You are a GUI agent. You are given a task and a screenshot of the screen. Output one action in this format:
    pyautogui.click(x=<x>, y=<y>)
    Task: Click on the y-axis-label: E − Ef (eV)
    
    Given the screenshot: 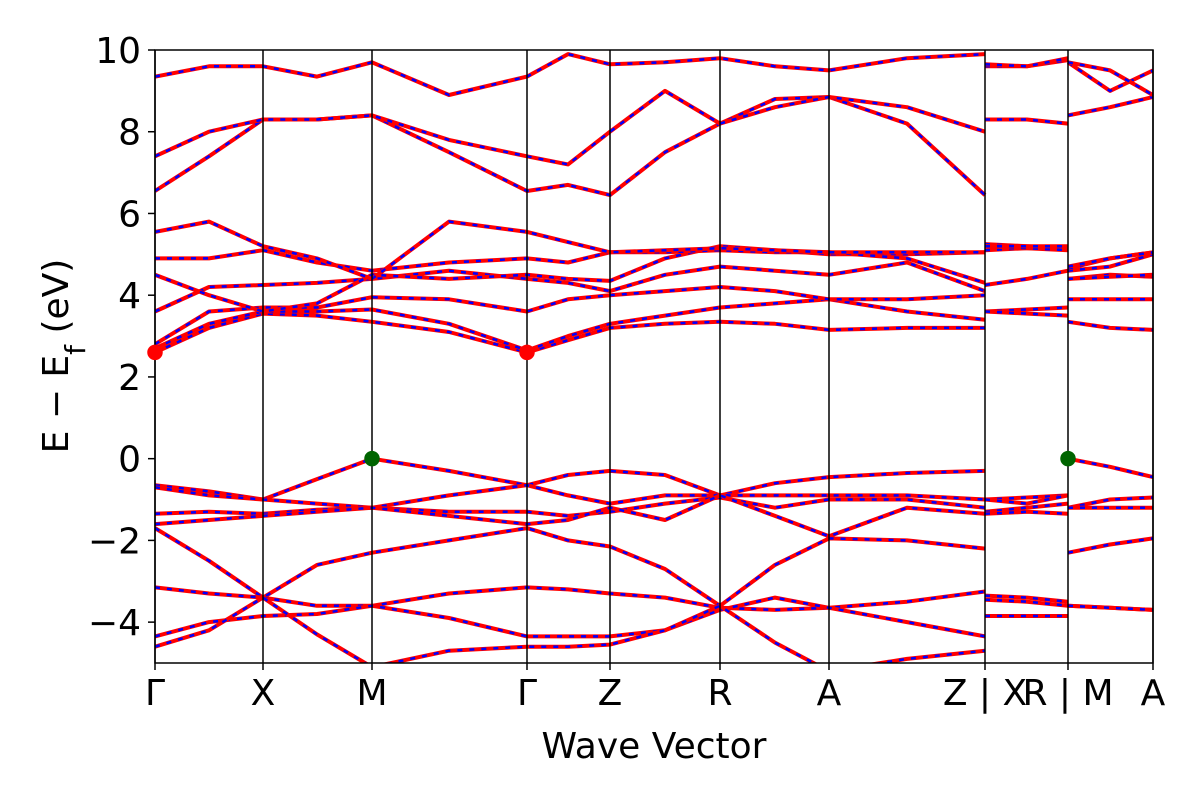 What is the action you would take?
    pyautogui.click(x=64, y=356)
    